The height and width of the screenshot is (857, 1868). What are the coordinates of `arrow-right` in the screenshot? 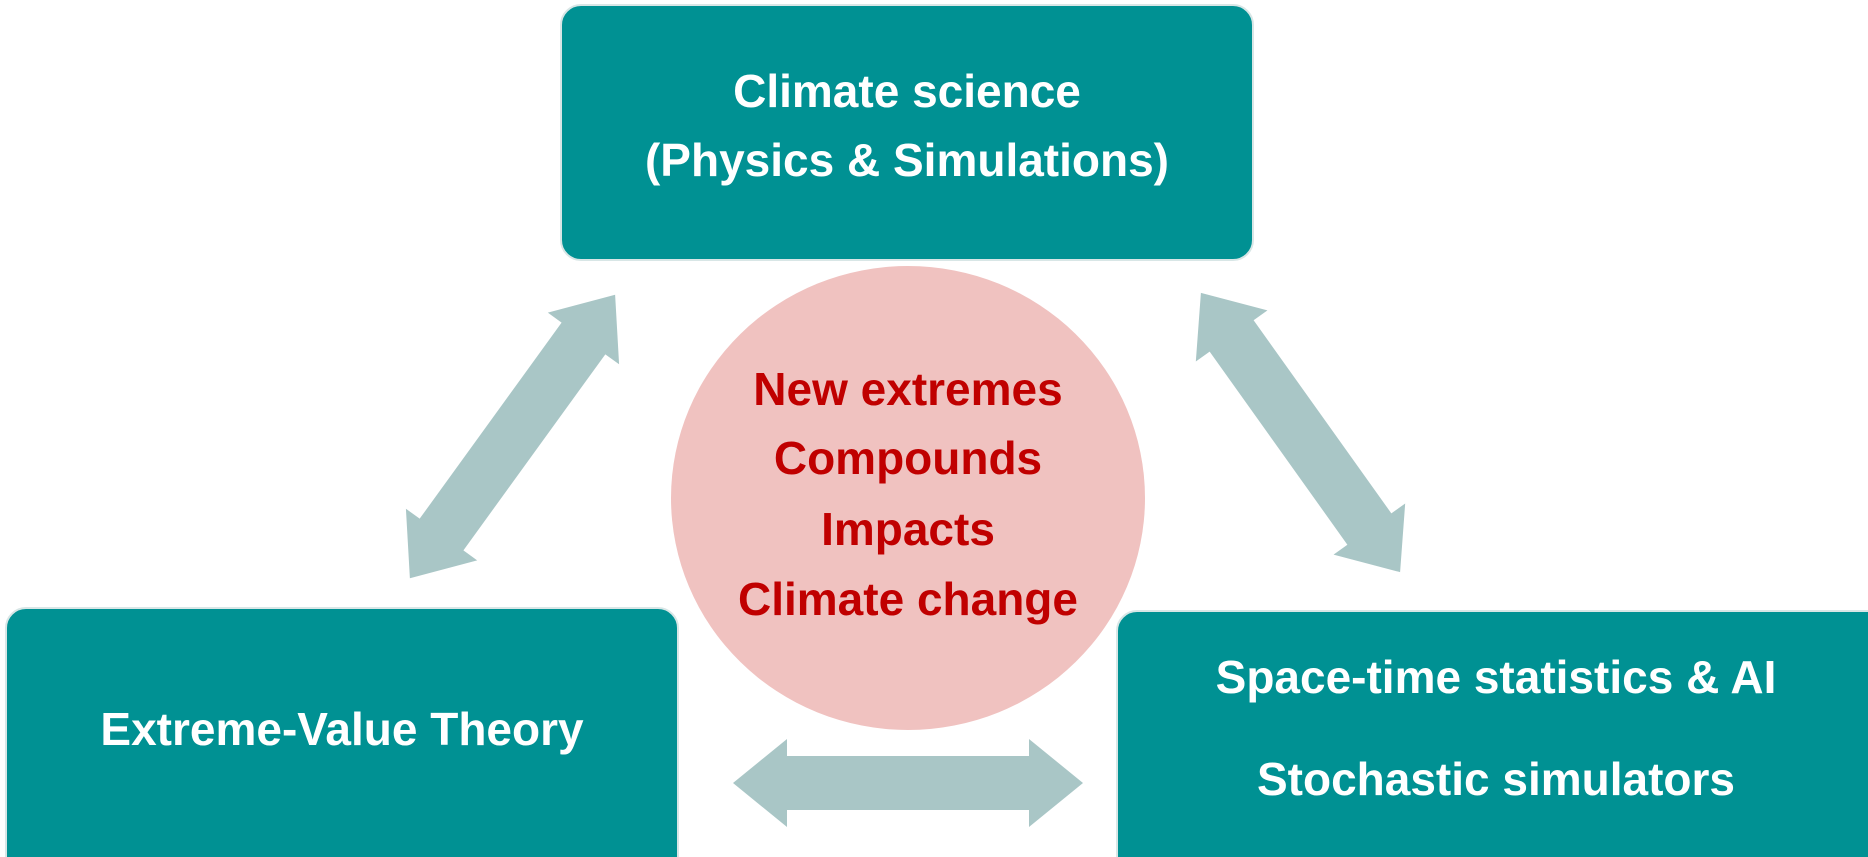 It's located at (1300, 432).